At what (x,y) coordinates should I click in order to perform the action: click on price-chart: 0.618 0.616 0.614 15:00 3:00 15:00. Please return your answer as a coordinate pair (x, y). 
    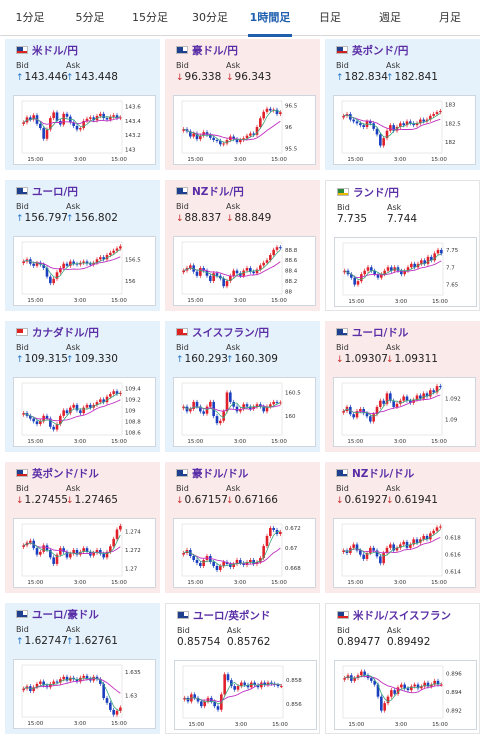
    Looking at the image, I should click on (404, 553).